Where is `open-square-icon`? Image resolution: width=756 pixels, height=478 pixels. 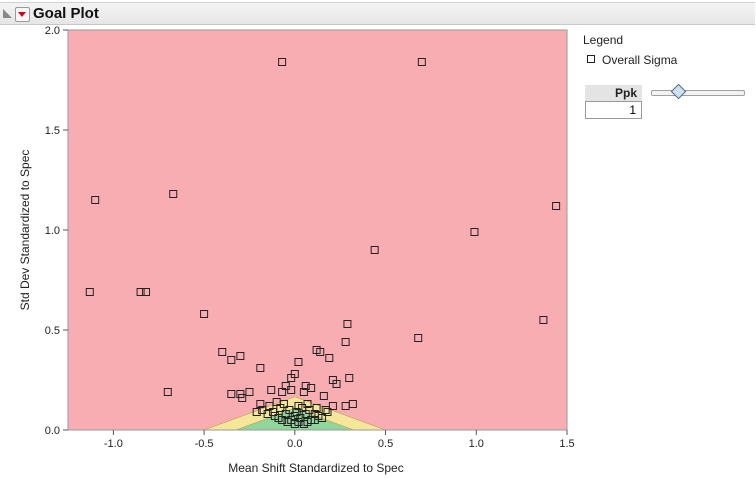
open-square-icon is located at coordinates (591, 59).